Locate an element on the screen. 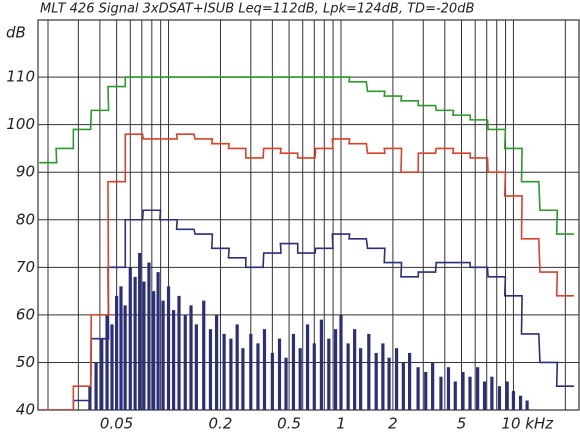  x-tick-label: 0.2 is located at coordinates (221, 423).